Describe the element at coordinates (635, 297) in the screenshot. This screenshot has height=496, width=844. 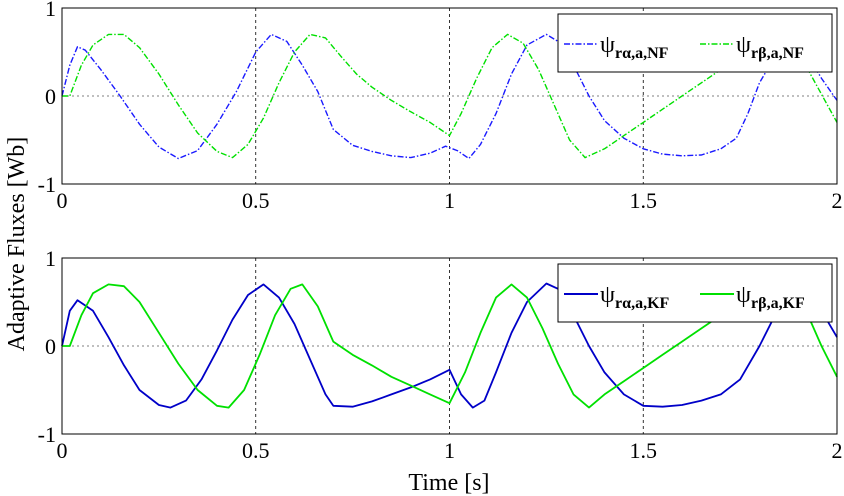
I see `legend-entry: ψrα,a,KF` at that location.